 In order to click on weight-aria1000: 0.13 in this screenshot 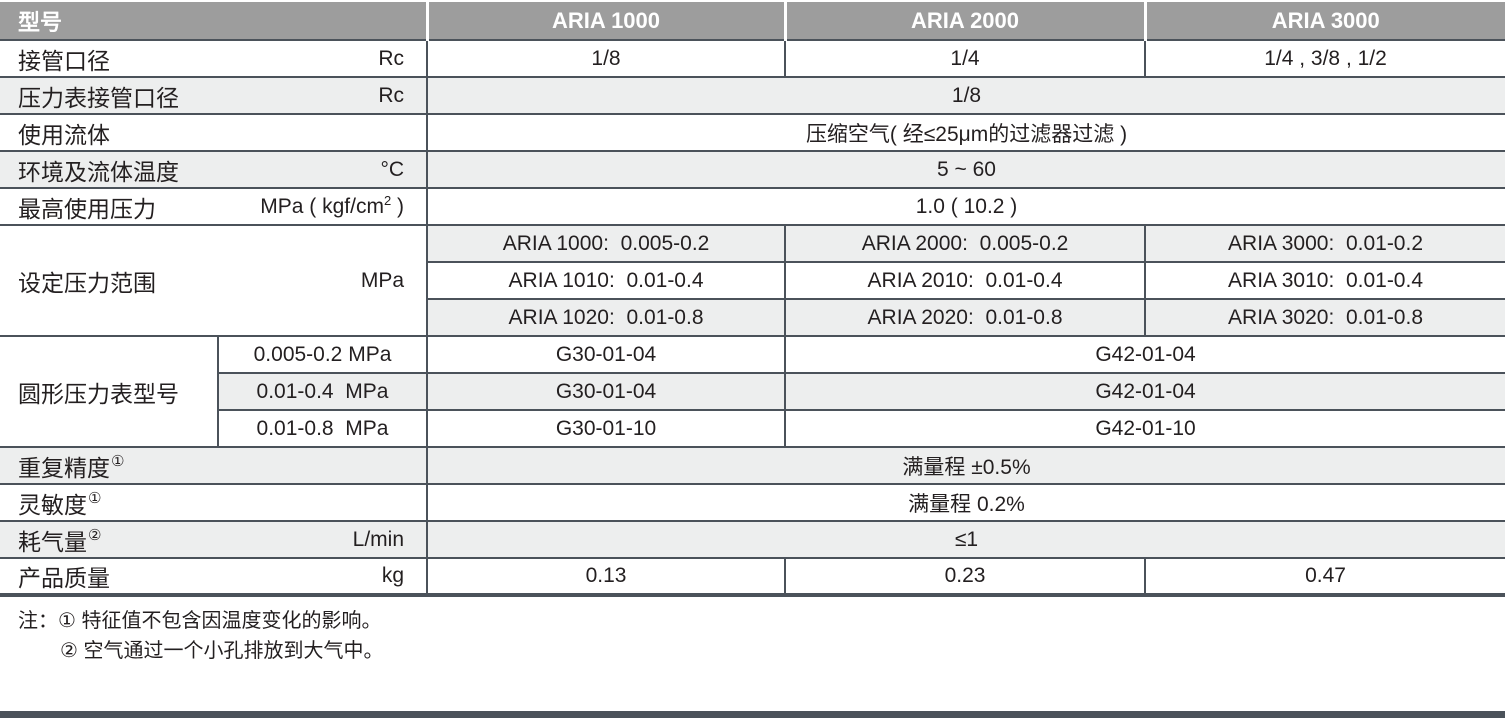, I will do `click(606, 577)`.